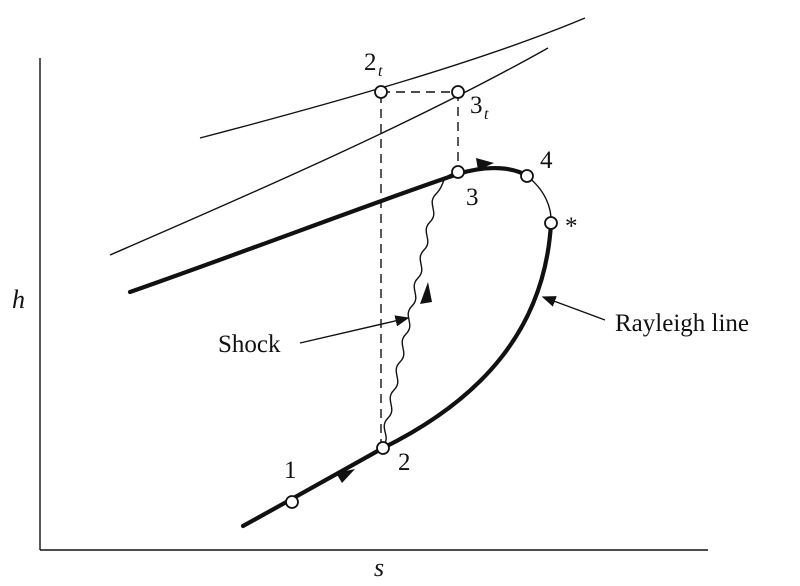 The width and height of the screenshot is (800, 586). I want to click on label-1: 1, so click(290, 470).